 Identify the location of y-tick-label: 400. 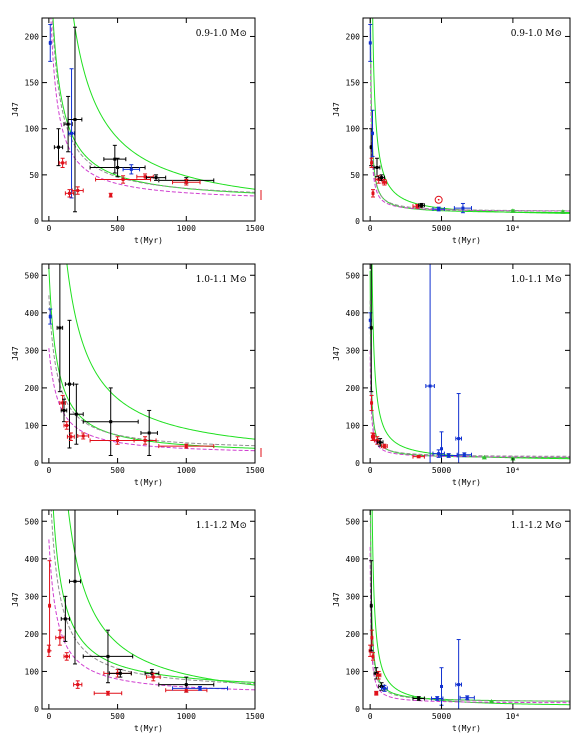
(353, 313).